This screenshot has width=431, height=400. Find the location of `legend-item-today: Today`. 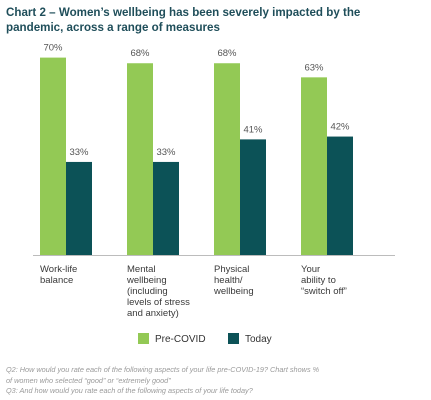

legend-item-today: Today is located at coordinates (250, 339).